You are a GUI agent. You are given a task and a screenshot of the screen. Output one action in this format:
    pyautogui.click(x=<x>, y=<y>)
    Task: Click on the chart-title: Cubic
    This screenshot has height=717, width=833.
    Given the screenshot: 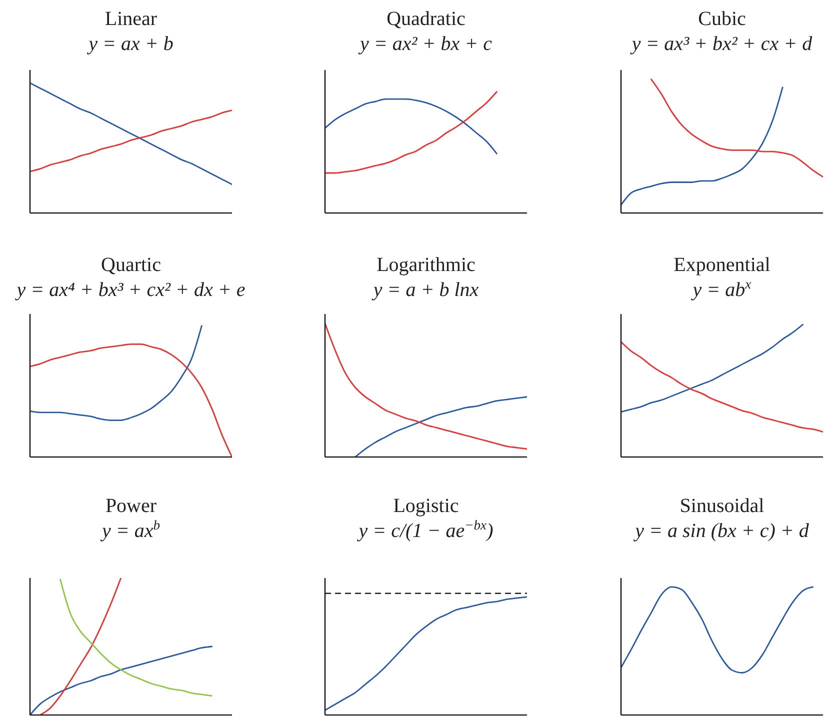 What is the action you would take?
    pyautogui.click(x=722, y=19)
    